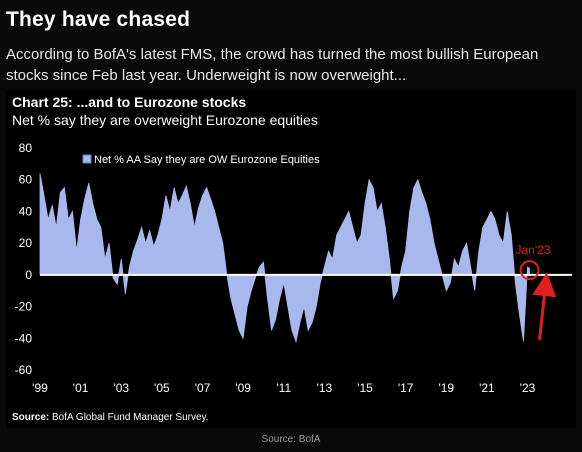  What do you see at coordinates (81, 388) in the screenshot?
I see `x-tick-label: '01` at bounding box center [81, 388].